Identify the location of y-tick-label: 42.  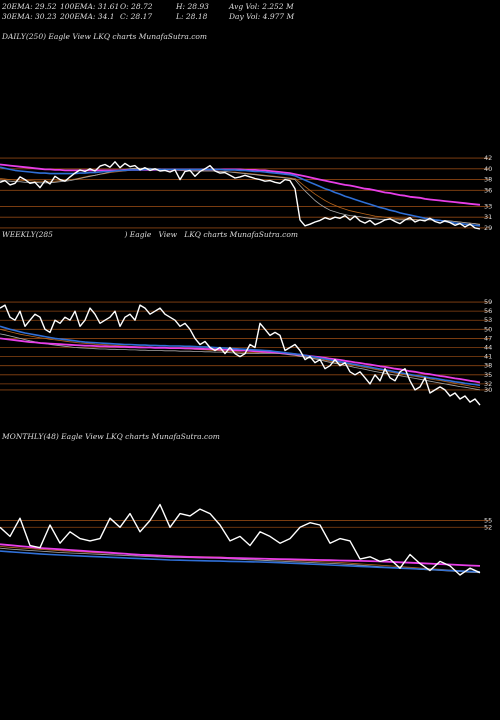
(488, 158).